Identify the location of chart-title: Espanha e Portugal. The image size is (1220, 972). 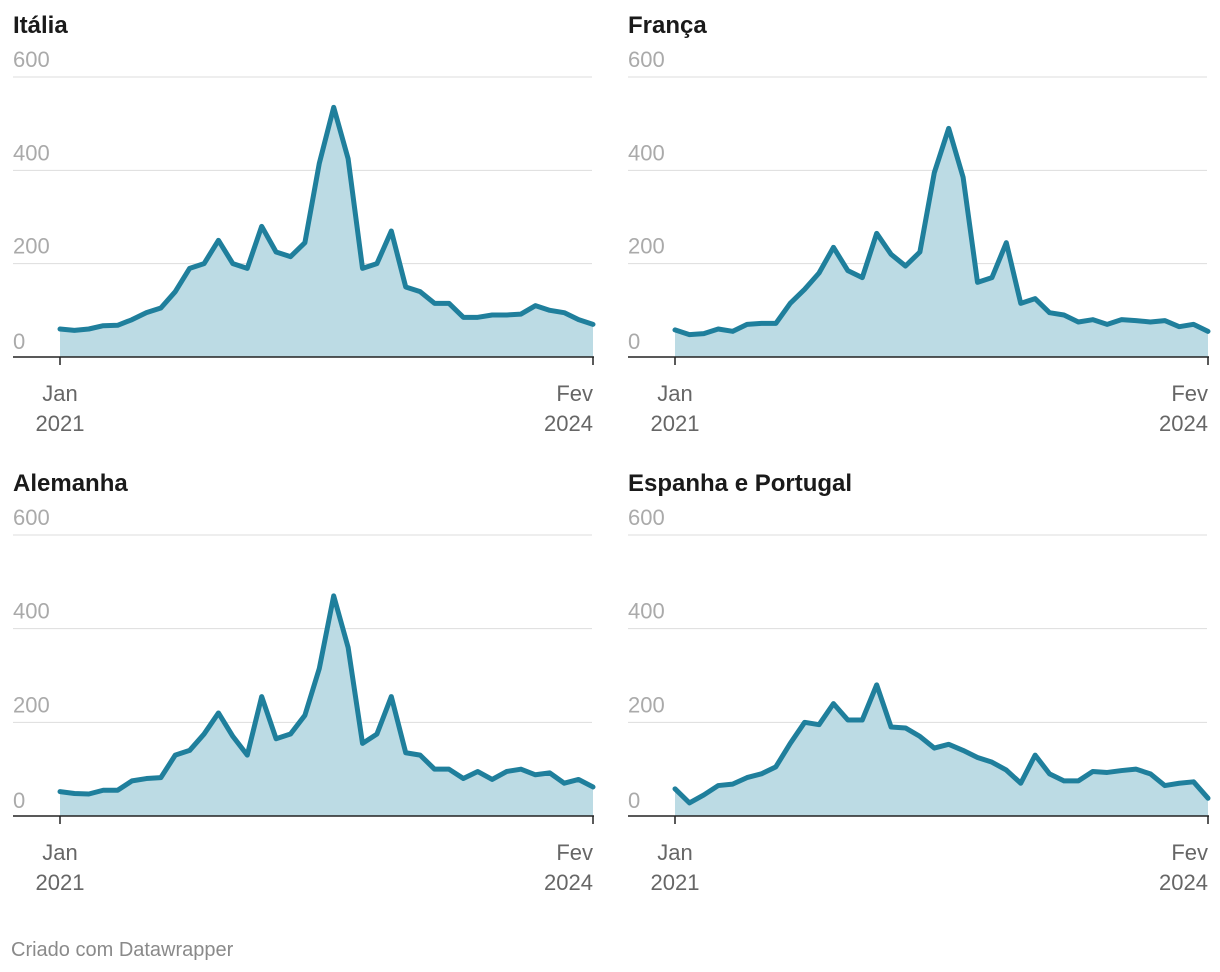
(740, 483).